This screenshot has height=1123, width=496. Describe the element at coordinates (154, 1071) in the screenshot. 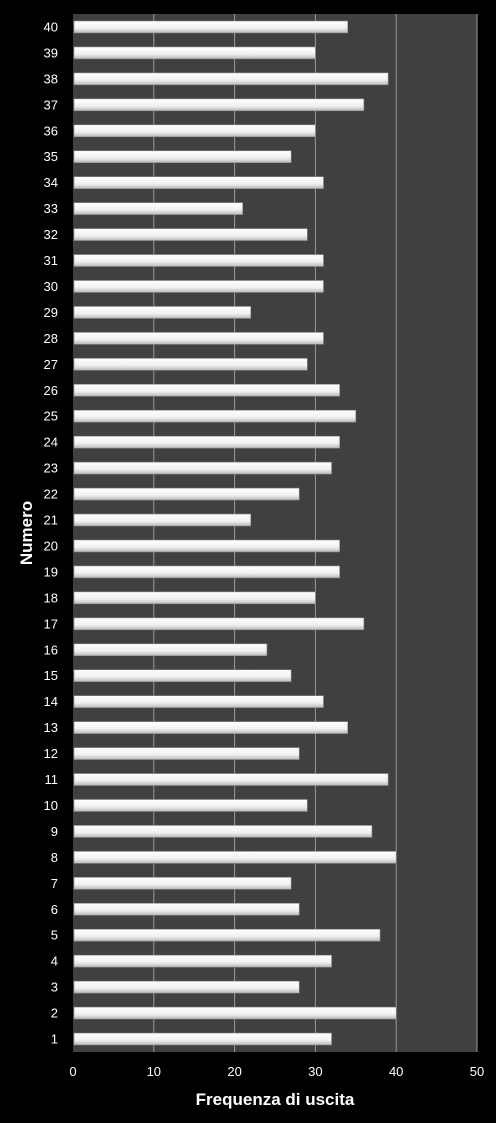

I see `x-tick-label: 10` at that location.